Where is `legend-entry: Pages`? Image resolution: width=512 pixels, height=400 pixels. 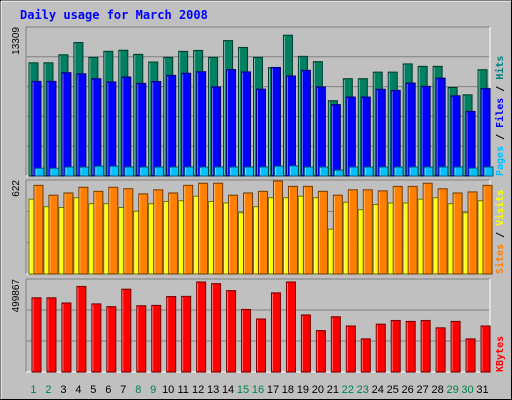 legend-entry: Pages is located at coordinates (500, 161).